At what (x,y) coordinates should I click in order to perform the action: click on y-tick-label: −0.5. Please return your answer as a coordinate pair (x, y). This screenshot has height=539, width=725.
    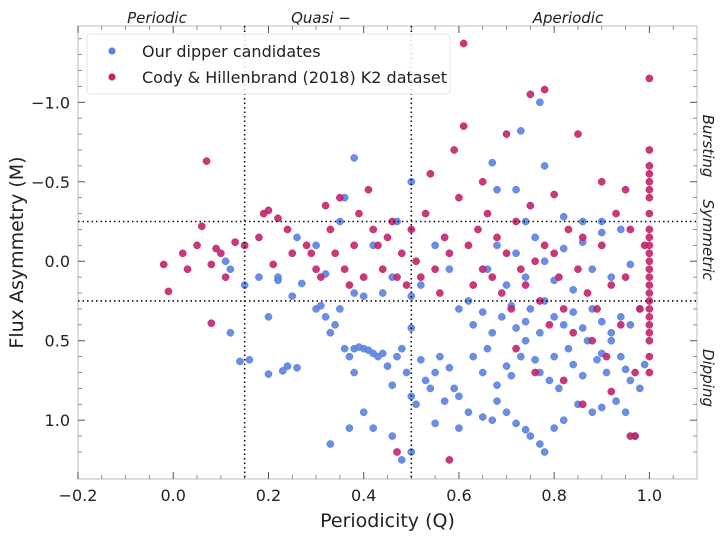
    Looking at the image, I should click on (50, 182).